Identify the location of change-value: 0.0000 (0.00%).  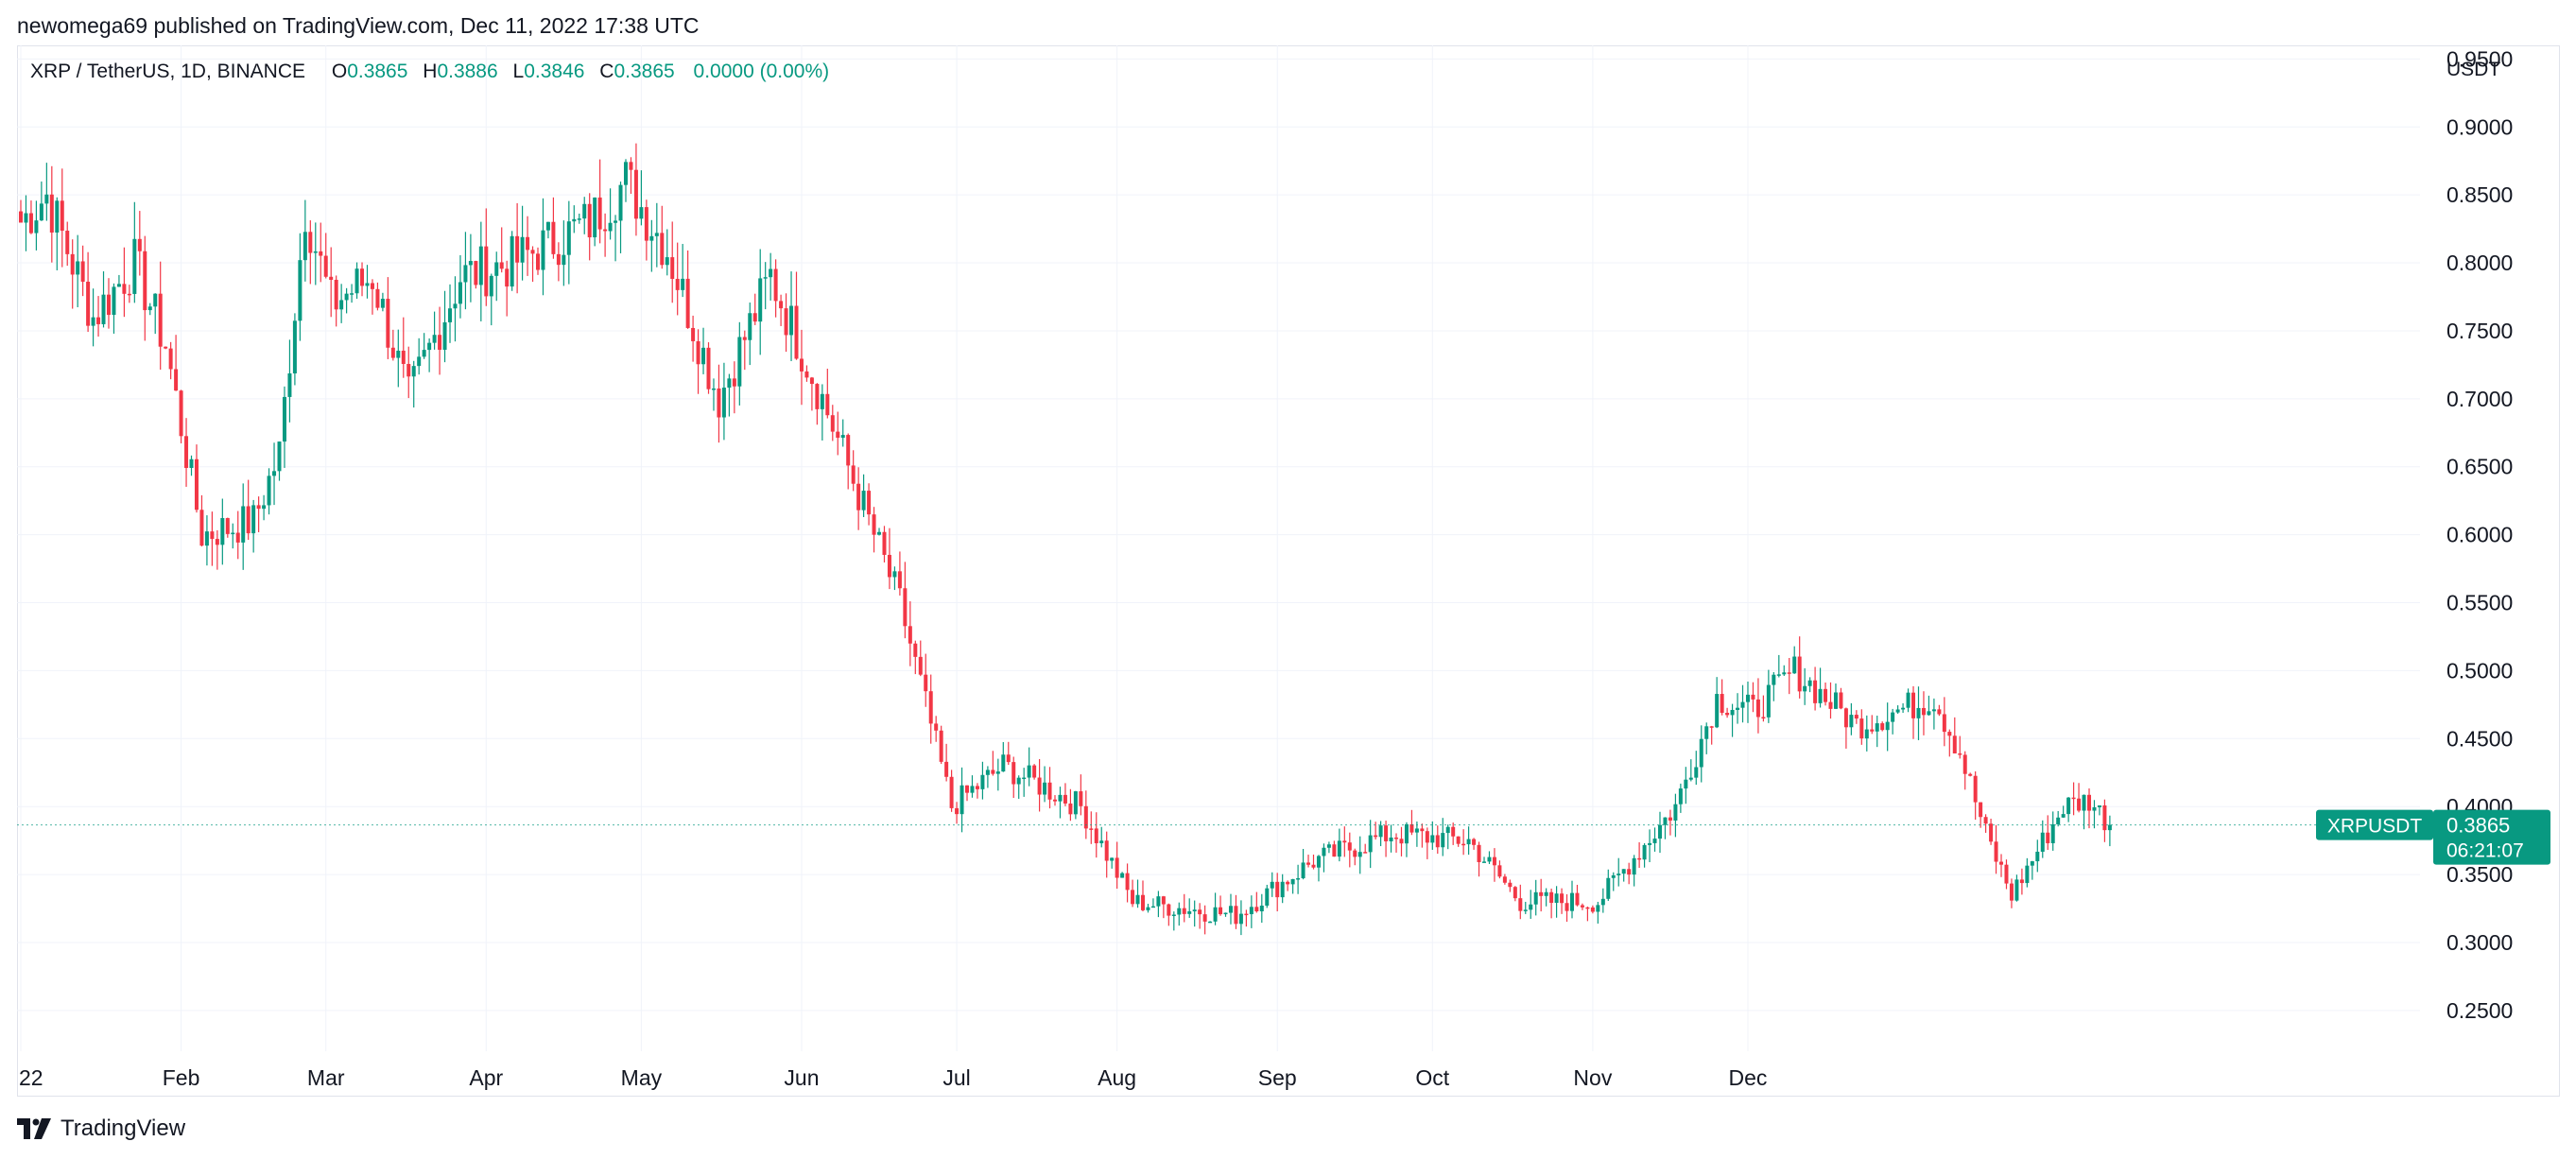
(761, 71).